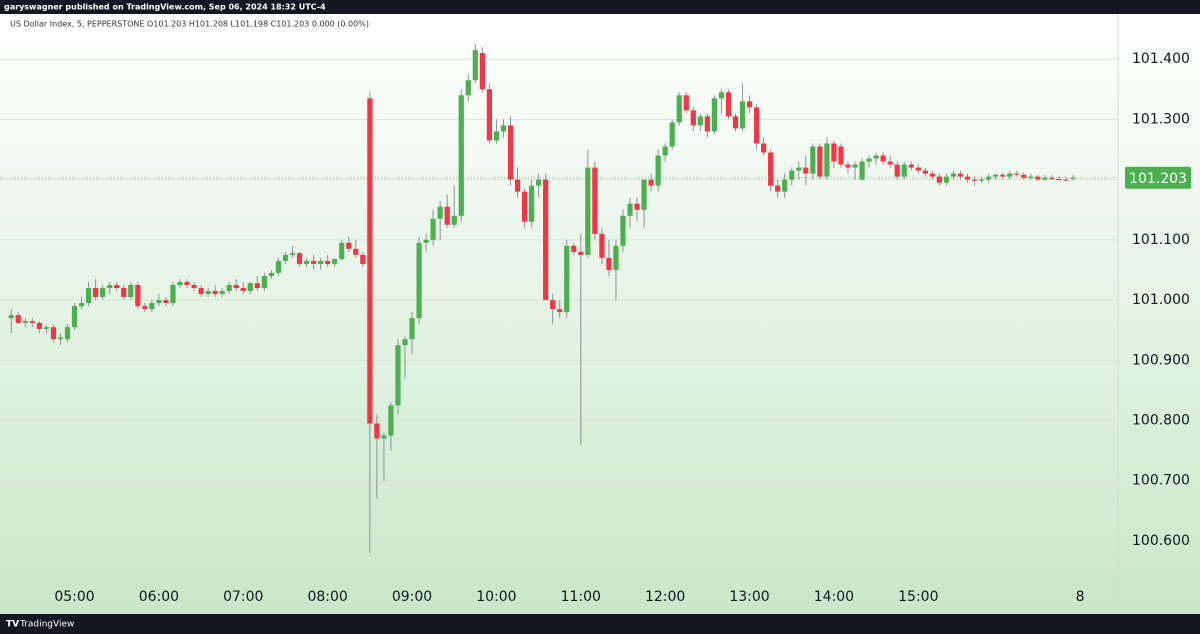 The height and width of the screenshot is (634, 1200). What do you see at coordinates (412, 597) in the screenshot?
I see `x-tick-label: 09:00` at bounding box center [412, 597].